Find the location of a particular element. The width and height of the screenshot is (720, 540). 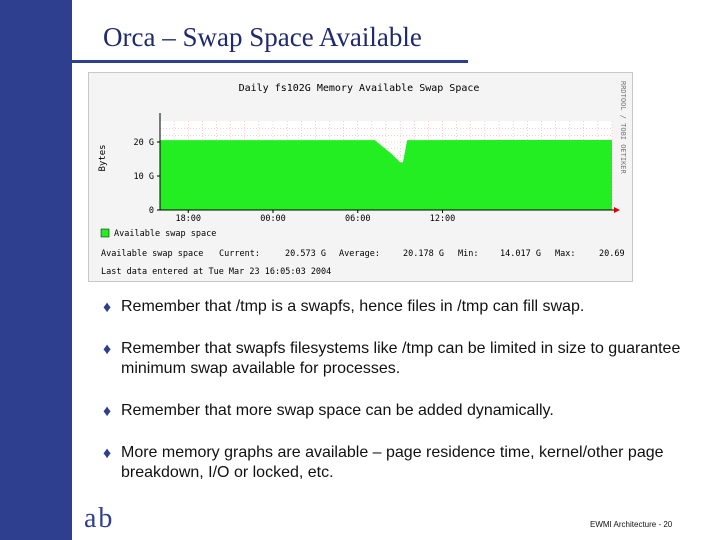

slide-sidebar is located at coordinates (36, 270).